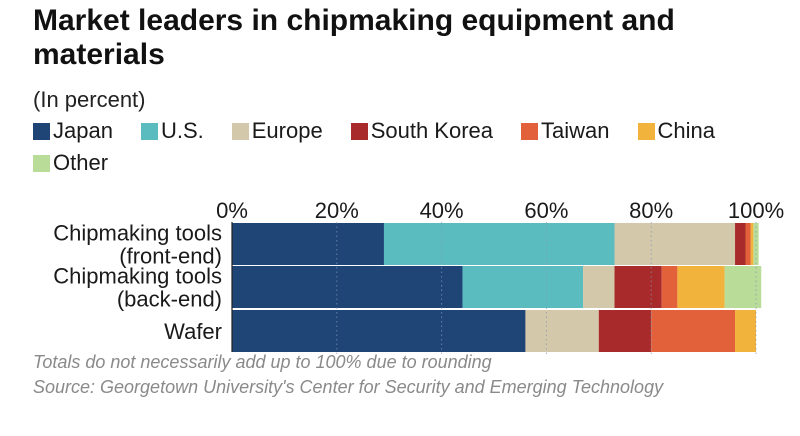 This screenshot has width=800, height=436. Describe the element at coordinates (756, 210) in the screenshot. I see `x-tick-label: 100%` at that location.